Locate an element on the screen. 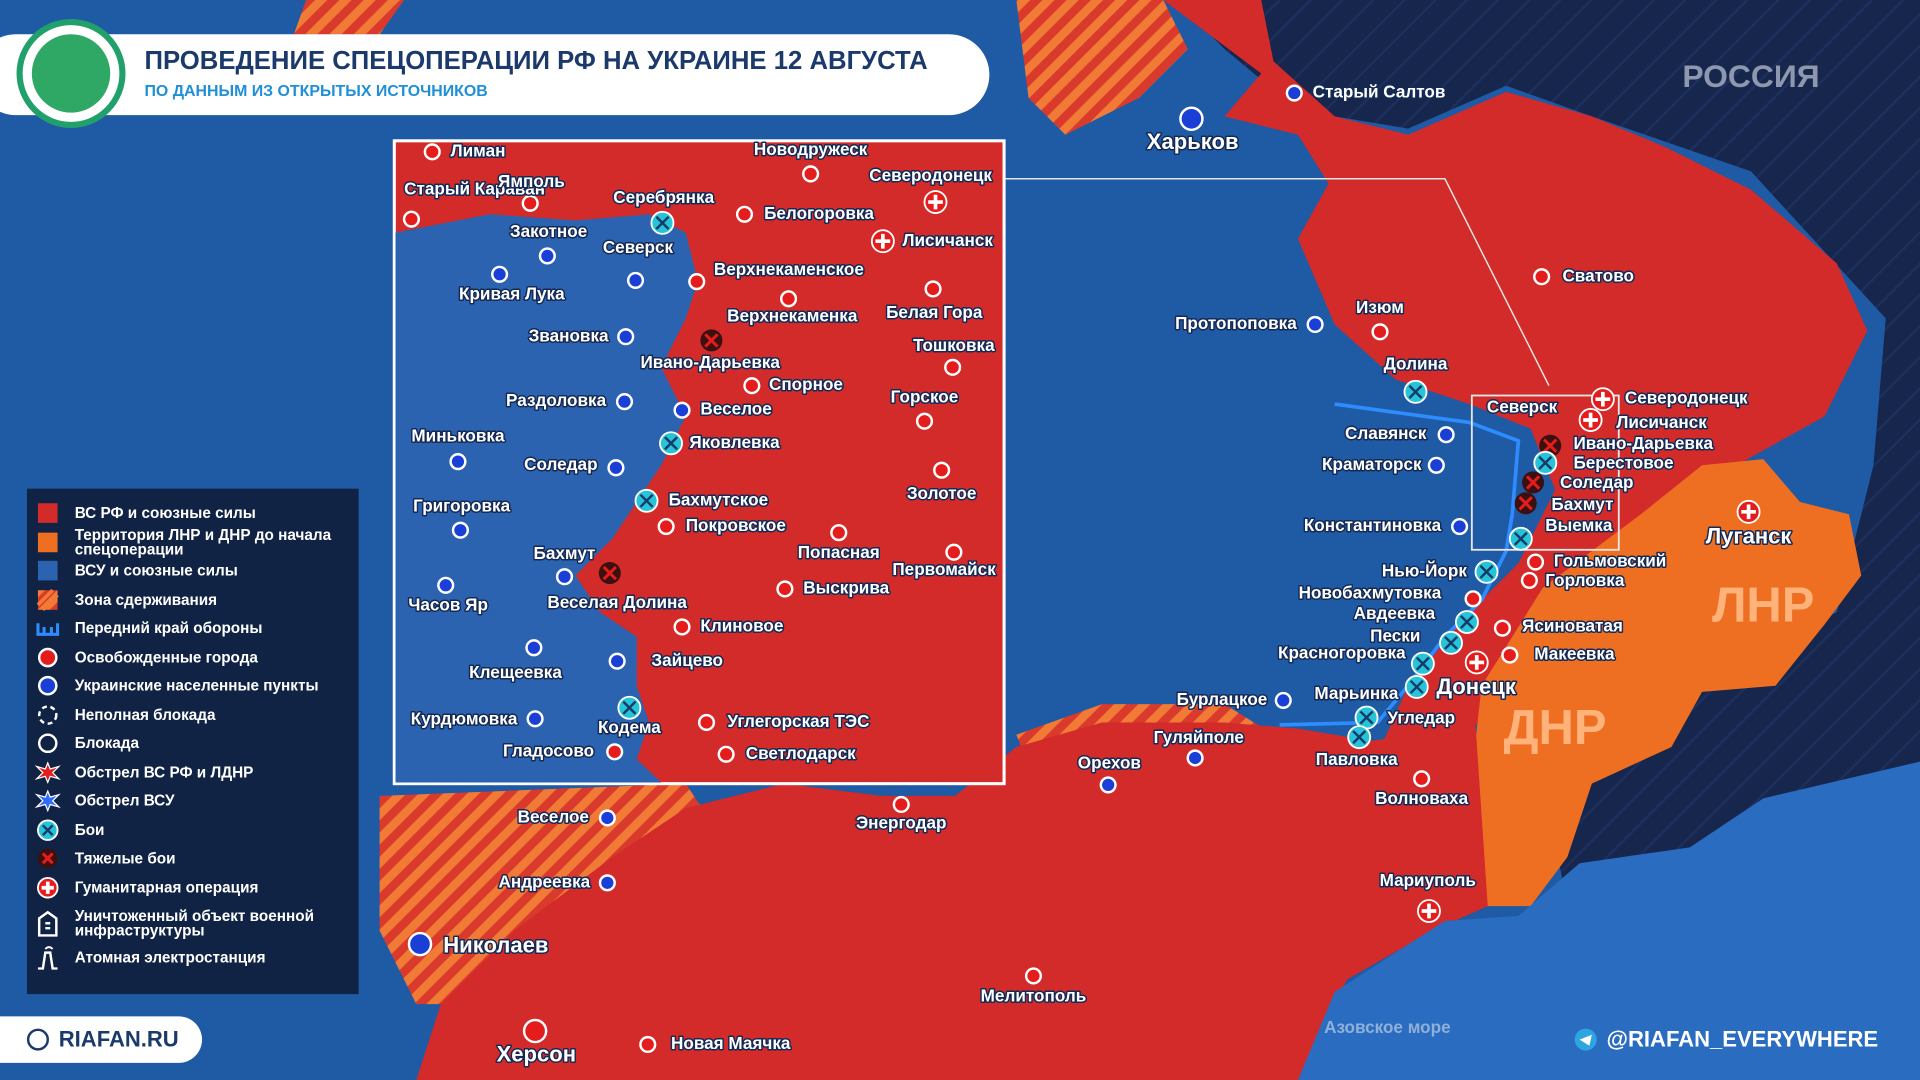 The image size is (1920, 1080). city-label: Северск is located at coordinates (638, 247).